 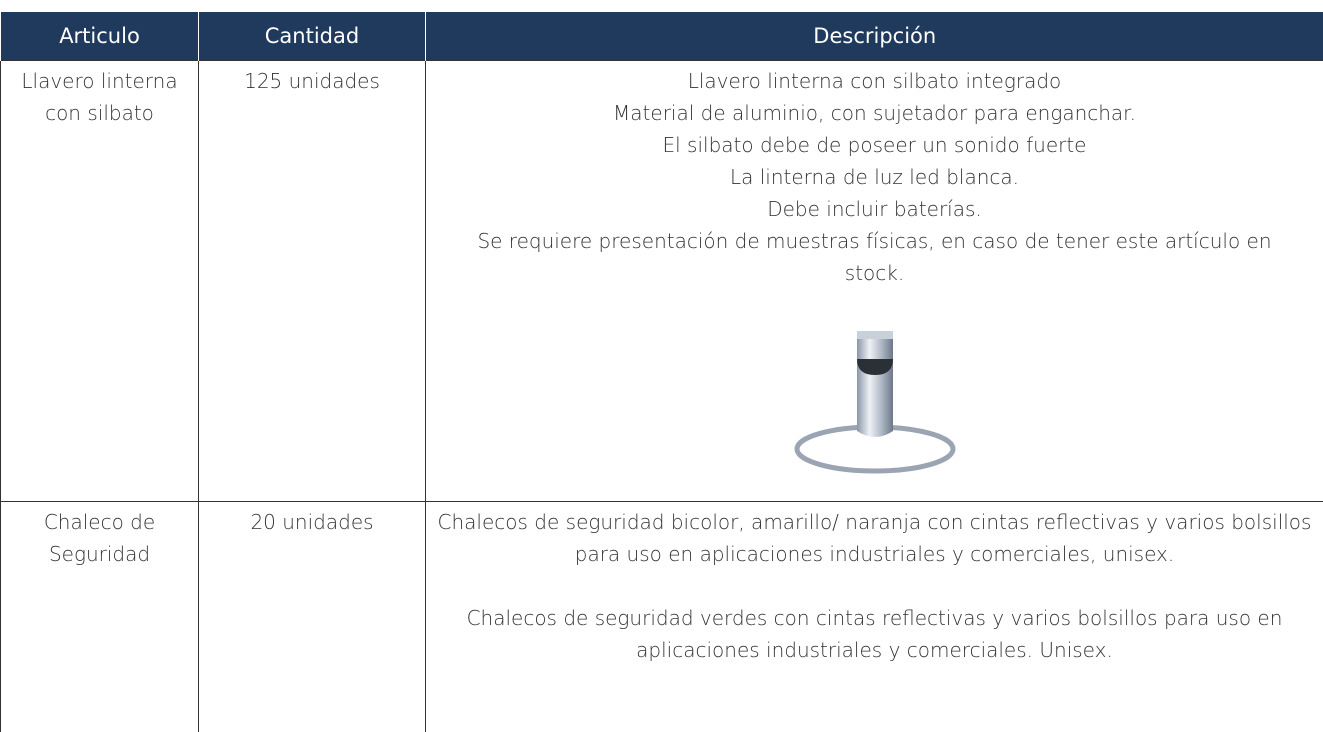 I want to click on header-cell: Descripción, so click(x=874, y=36).